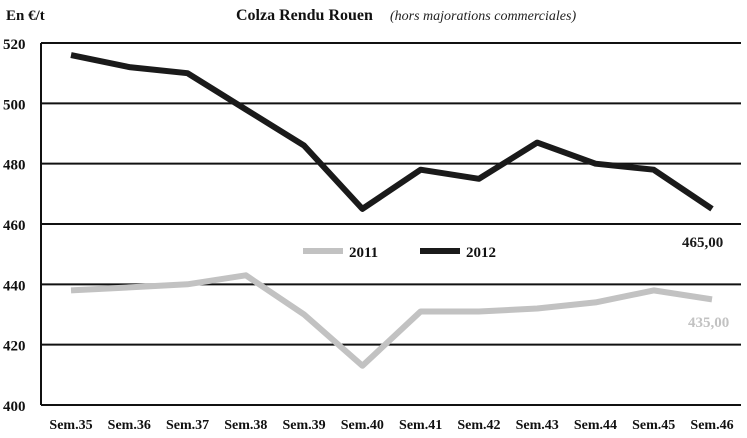 Image resolution: width=747 pixels, height=438 pixels. I want to click on x-tick-label: Sem.39, so click(304, 425).